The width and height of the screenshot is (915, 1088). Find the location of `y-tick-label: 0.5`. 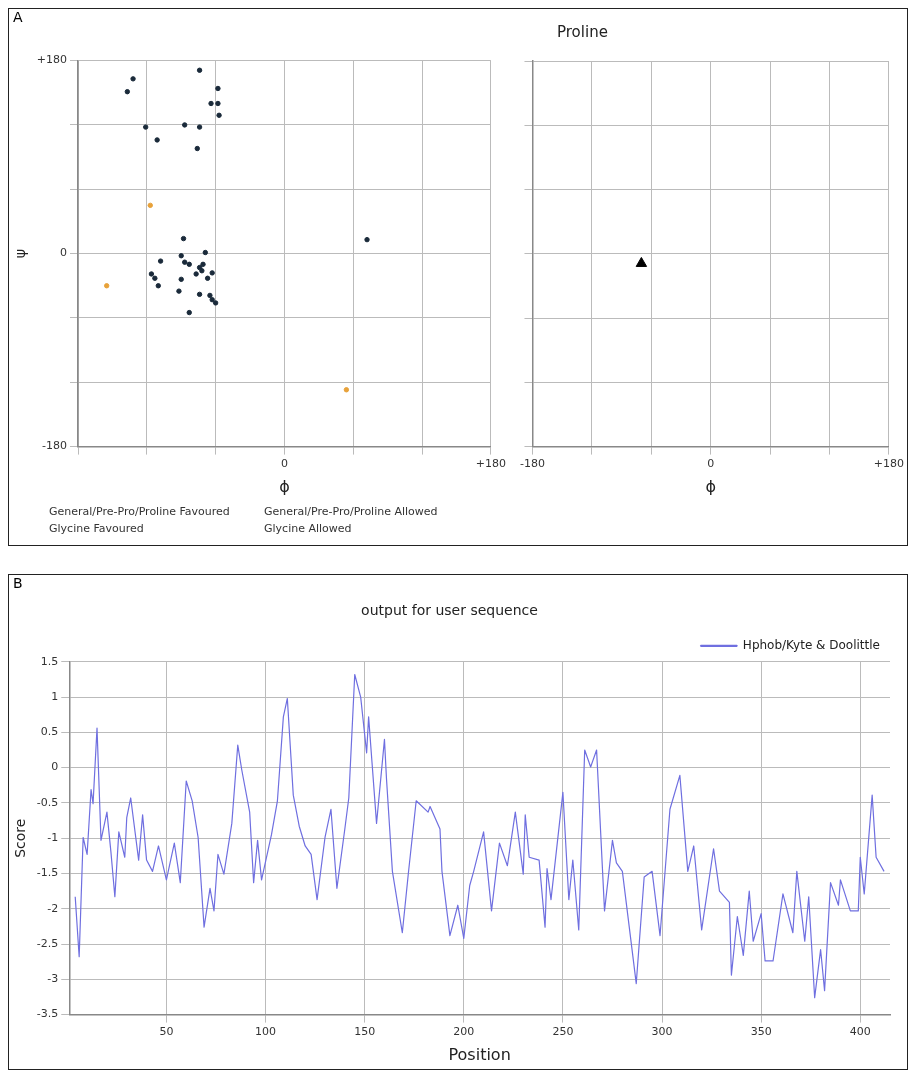

y-tick-label: 0.5 is located at coordinates (49, 732).